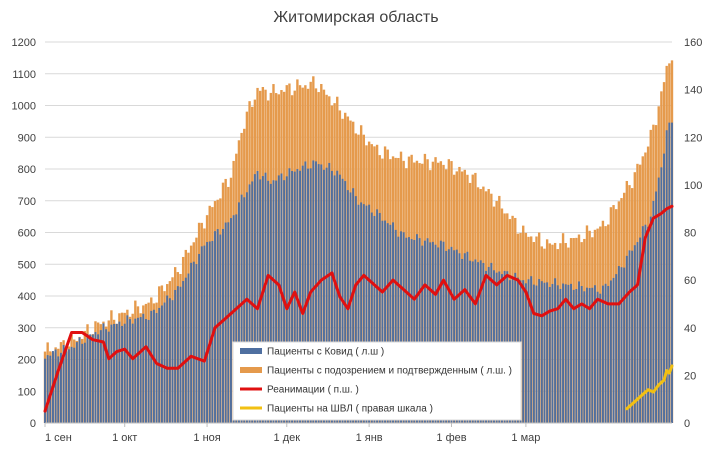 The width and height of the screenshot is (713, 457). I want to click on y-left-tick-label: 700, so click(27, 202).